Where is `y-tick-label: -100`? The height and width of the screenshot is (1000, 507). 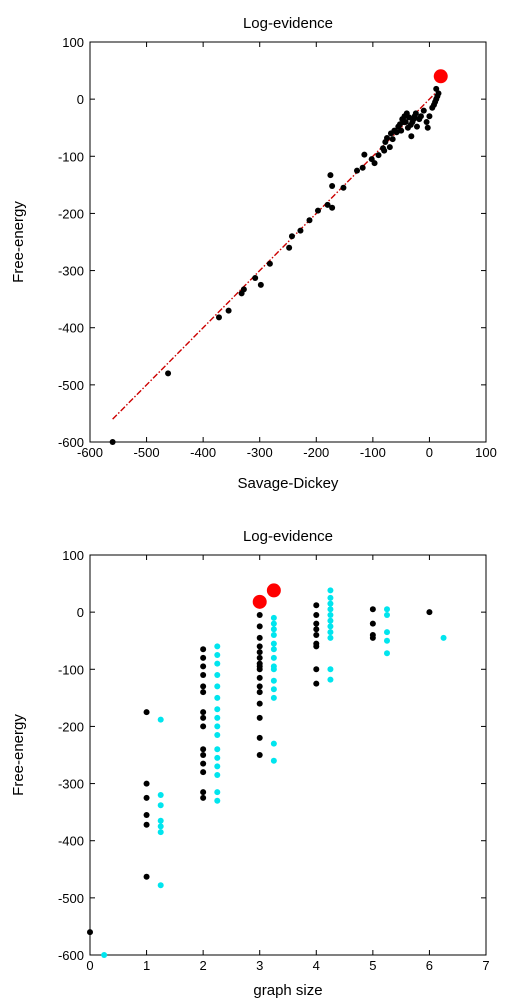 y-tick-label: -100 is located at coordinates (71, 669).